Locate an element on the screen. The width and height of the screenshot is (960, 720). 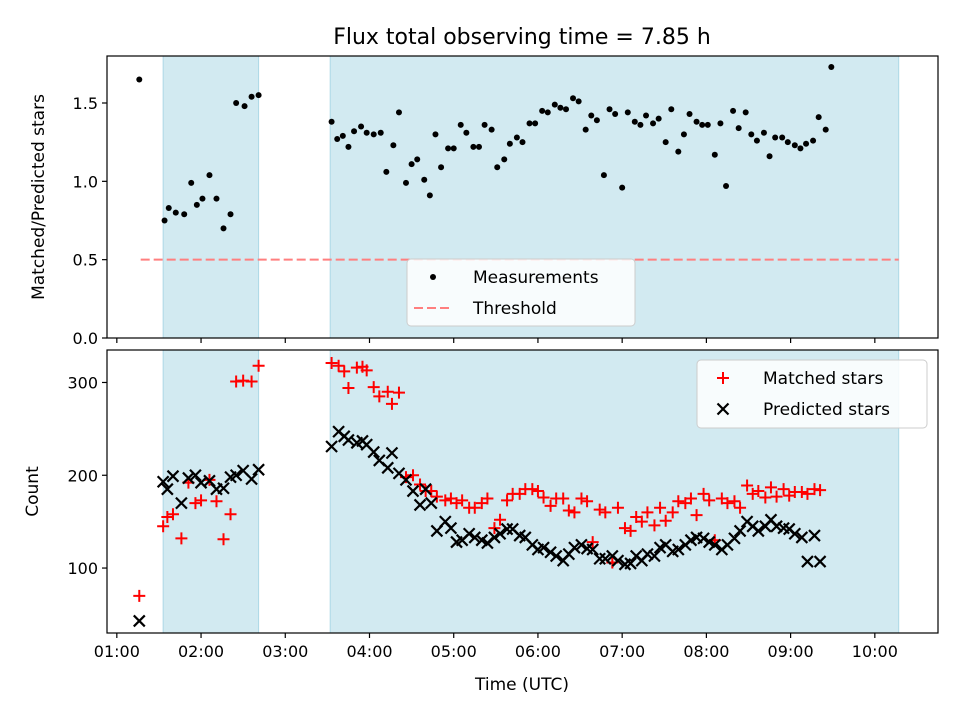
legend-box is located at coordinates (521, 292).